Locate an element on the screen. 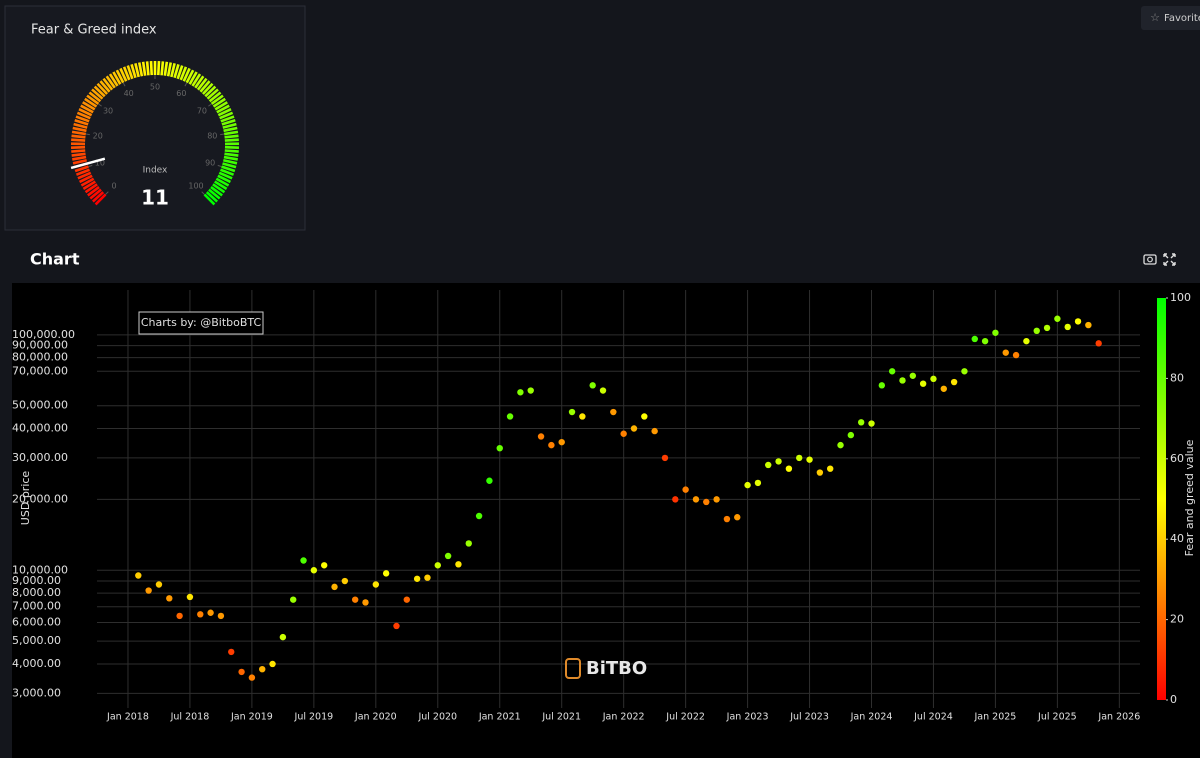 The image size is (1200, 758). y-tick-label: 5,000.00 is located at coordinates (36, 640).